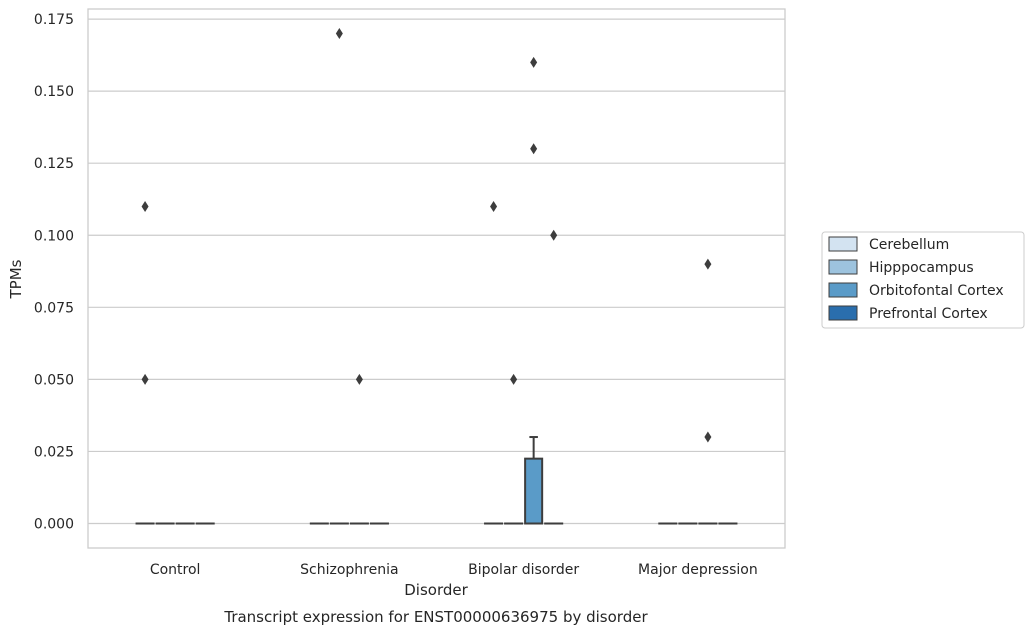 The height and width of the screenshot is (634, 1033). What do you see at coordinates (54, 164) in the screenshot?
I see `y-tick-label: 0.125` at bounding box center [54, 164].